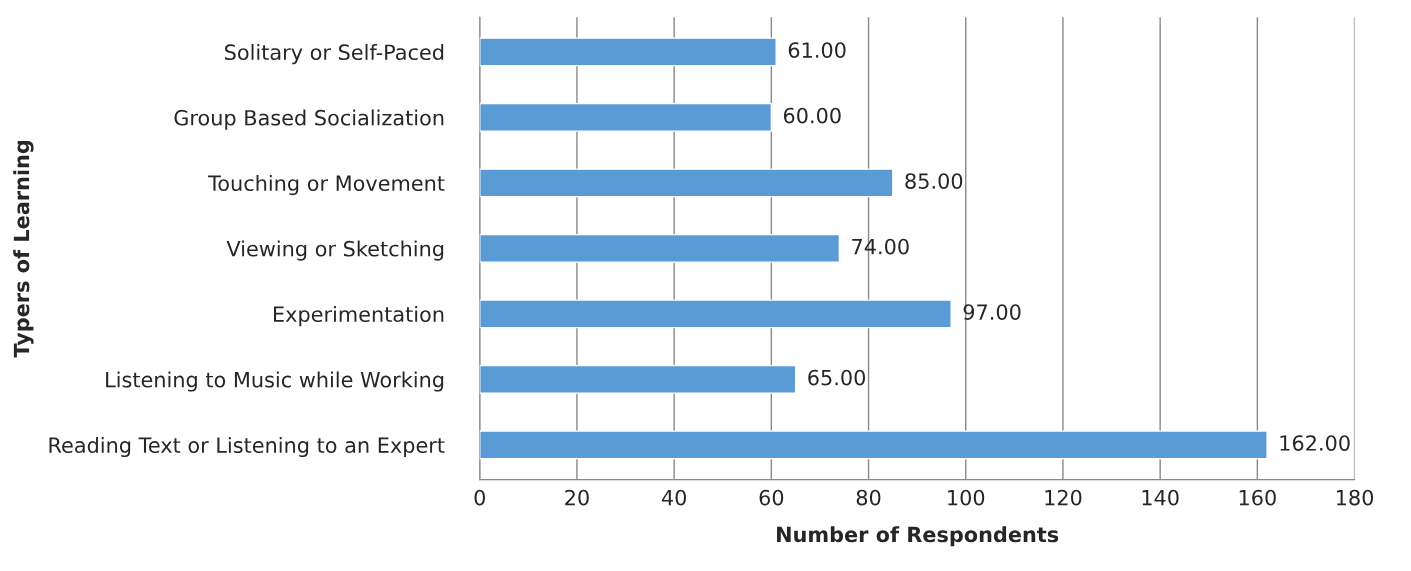 The image size is (1411, 571). What do you see at coordinates (275, 381) in the screenshot?
I see `y-tick-label: Listening to Music while Working` at bounding box center [275, 381].